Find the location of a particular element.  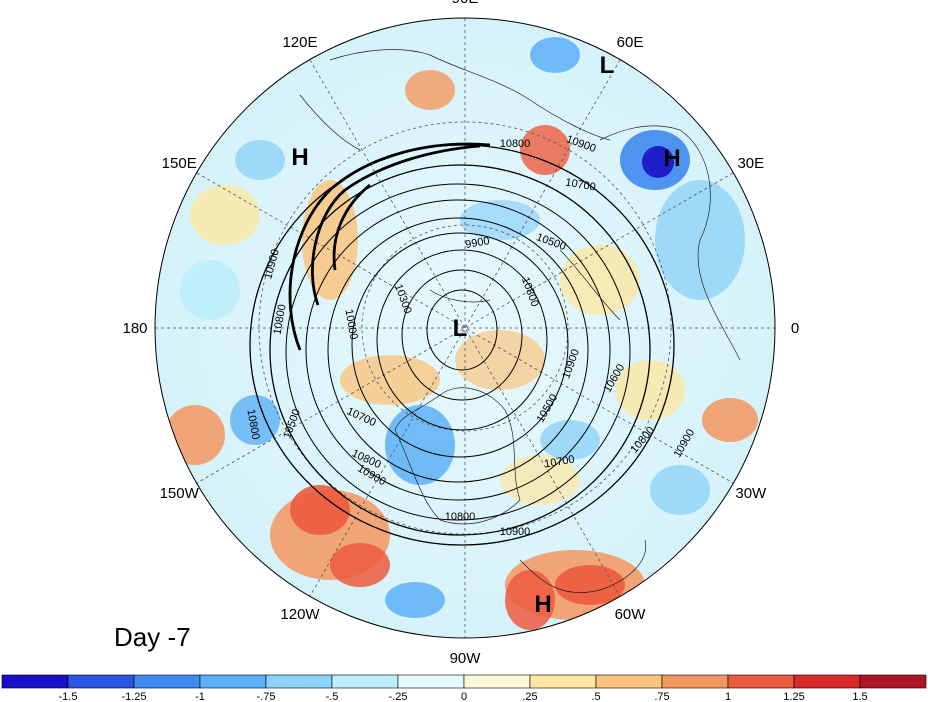

colorbar-tick: .25 is located at coordinates (529, 696).